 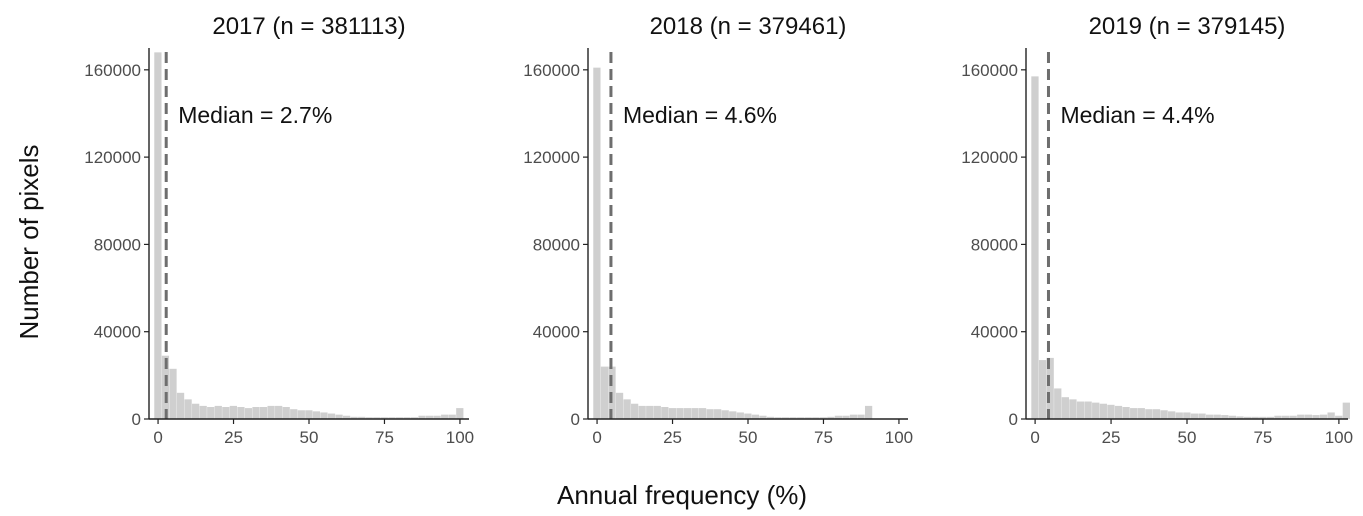 What do you see at coordinates (1137, 115) in the screenshot?
I see `median-annotation: Median = 4.4%` at bounding box center [1137, 115].